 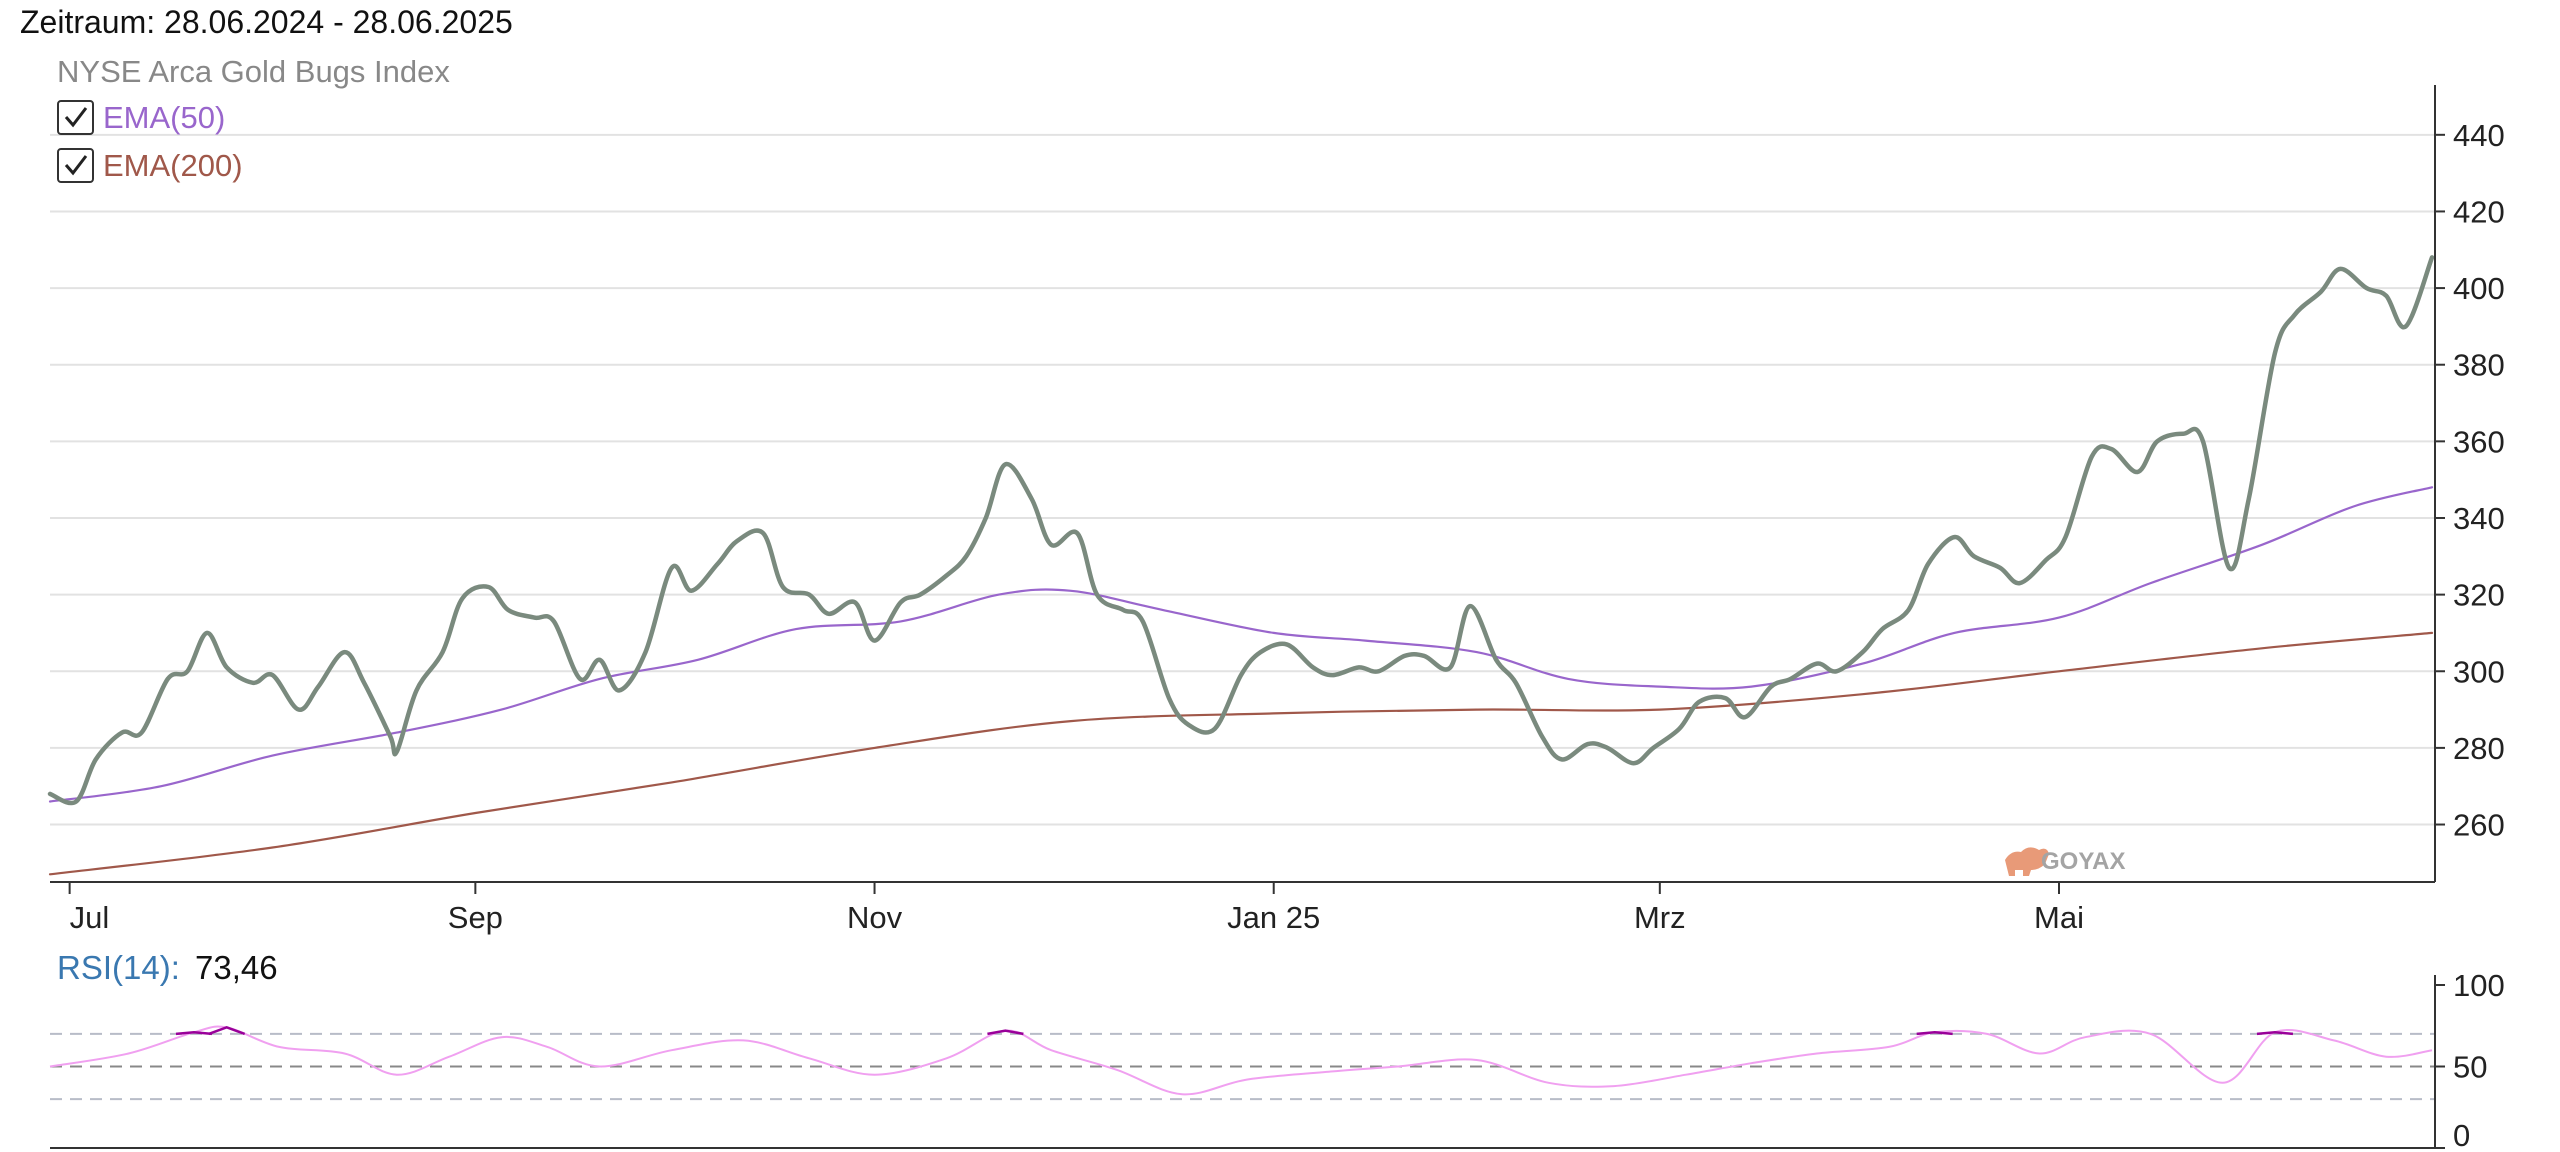 I want to click on x-tick-label: Mai, so click(x=2059, y=917).